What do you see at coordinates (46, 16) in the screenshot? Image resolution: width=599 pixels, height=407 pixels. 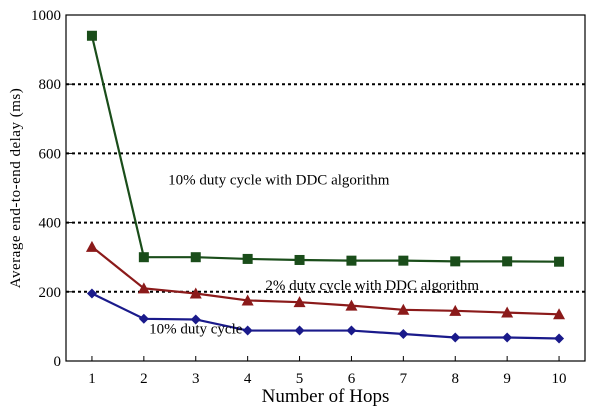 I see `y-tick-label: 1000` at bounding box center [46, 16].